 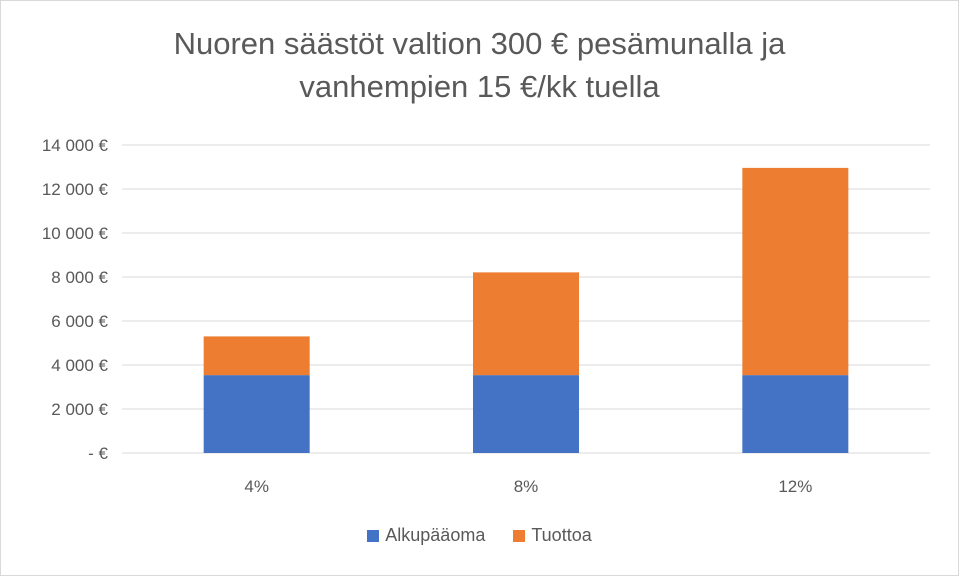 What do you see at coordinates (75, 189) in the screenshot?
I see `y-tick-label-12000: 12 000 €` at bounding box center [75, 189].